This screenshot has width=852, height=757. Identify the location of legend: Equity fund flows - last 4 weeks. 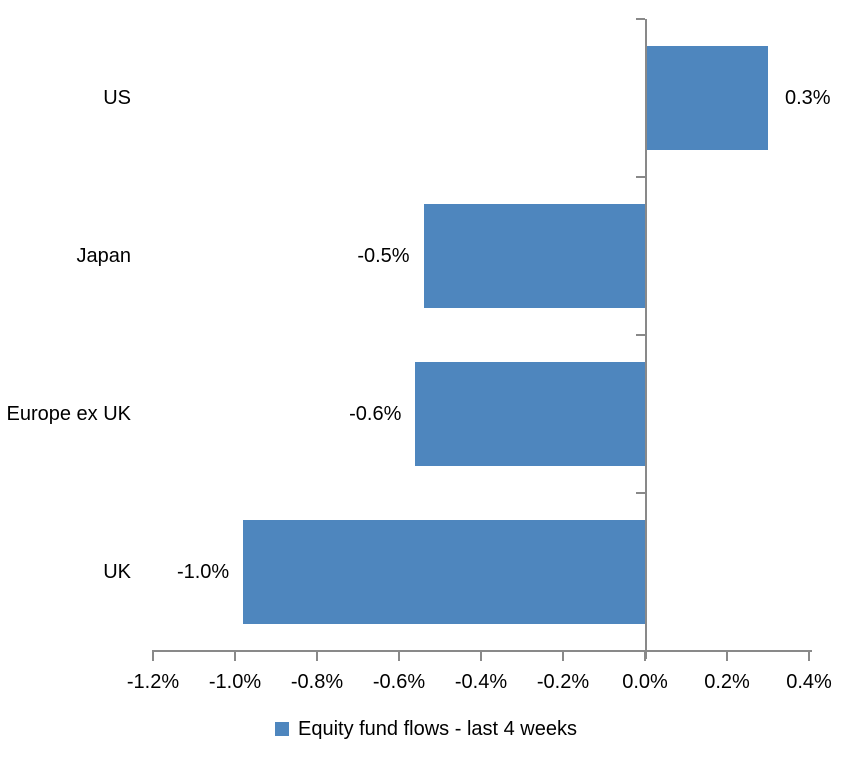
(426, 729).